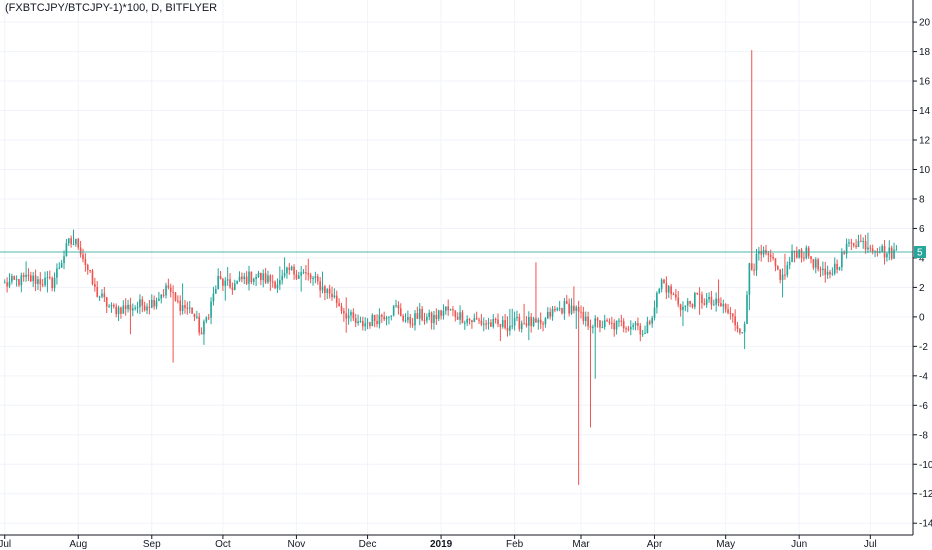  I want to click on y-tick-label: -14, so click(925, 524).